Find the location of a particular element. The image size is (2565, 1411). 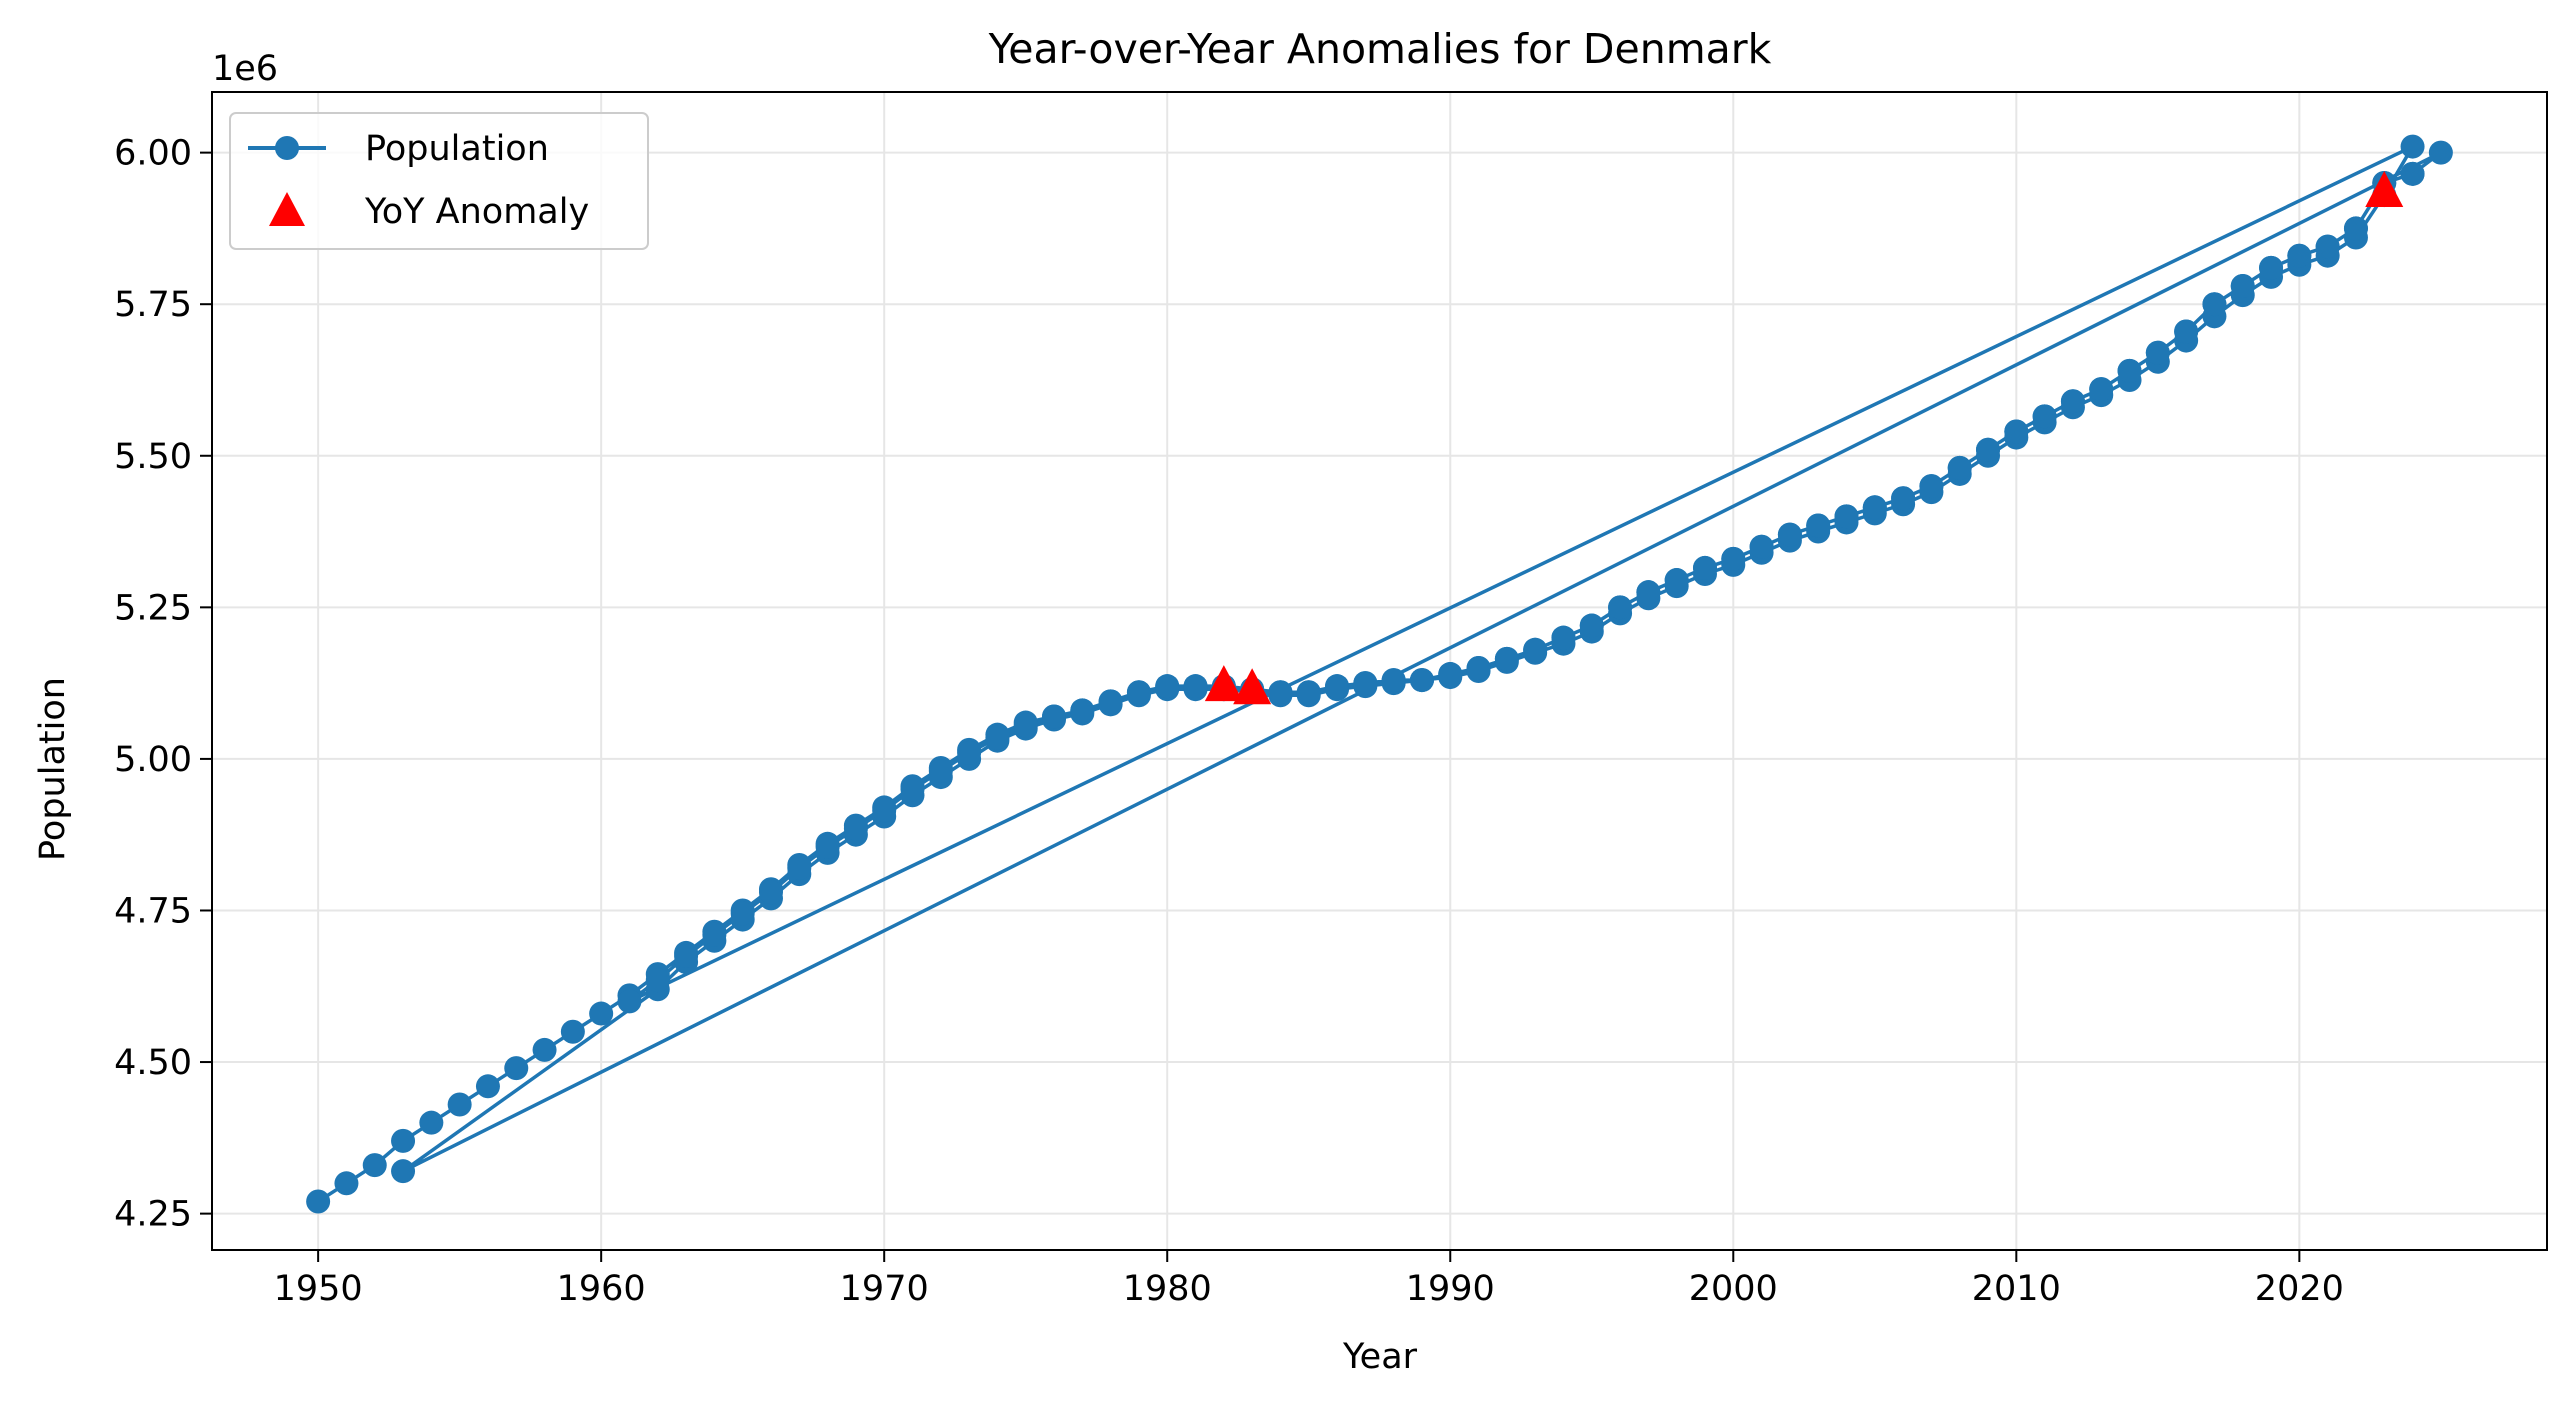

x-tick-label: 2020 is located at coordinates (2299, 1289).